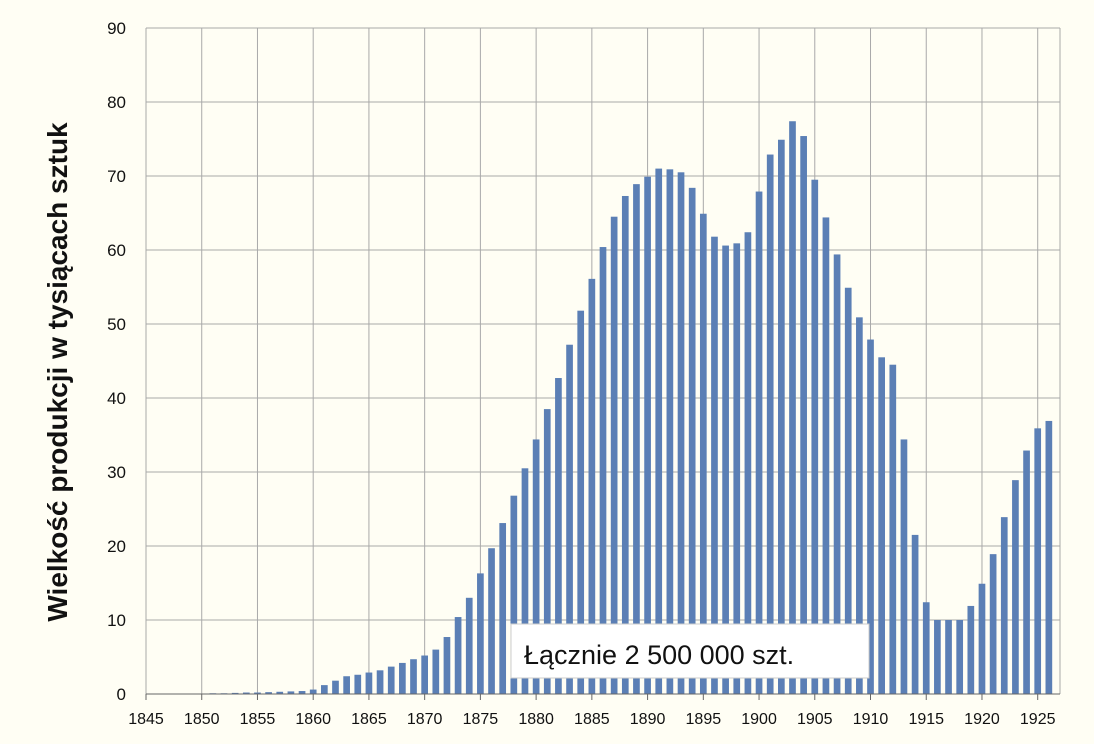 This screenshot has width=1094, height=744. What do you see at coordinates (425, 719) in the screenshot?
I see `x-tick-label: 1870` at bounding box center [425, 719].